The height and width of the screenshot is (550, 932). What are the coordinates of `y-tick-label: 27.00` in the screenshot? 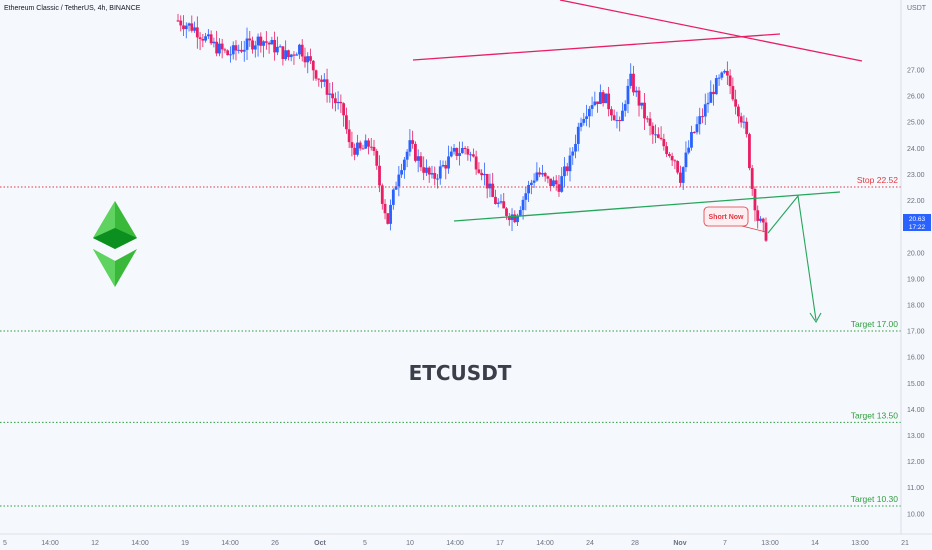 It's located at (916, 71).